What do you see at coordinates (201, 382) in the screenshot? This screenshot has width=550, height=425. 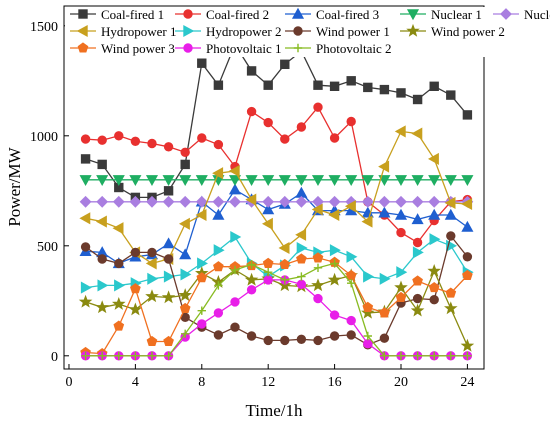 I see `x-tick-label: 8` at bounding box center [201, 382].